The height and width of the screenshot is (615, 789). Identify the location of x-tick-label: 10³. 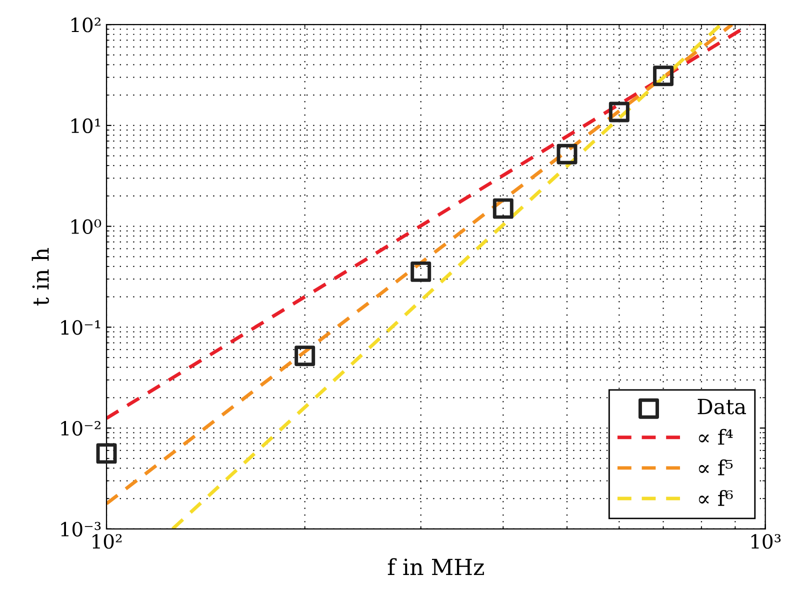
(766, 541).